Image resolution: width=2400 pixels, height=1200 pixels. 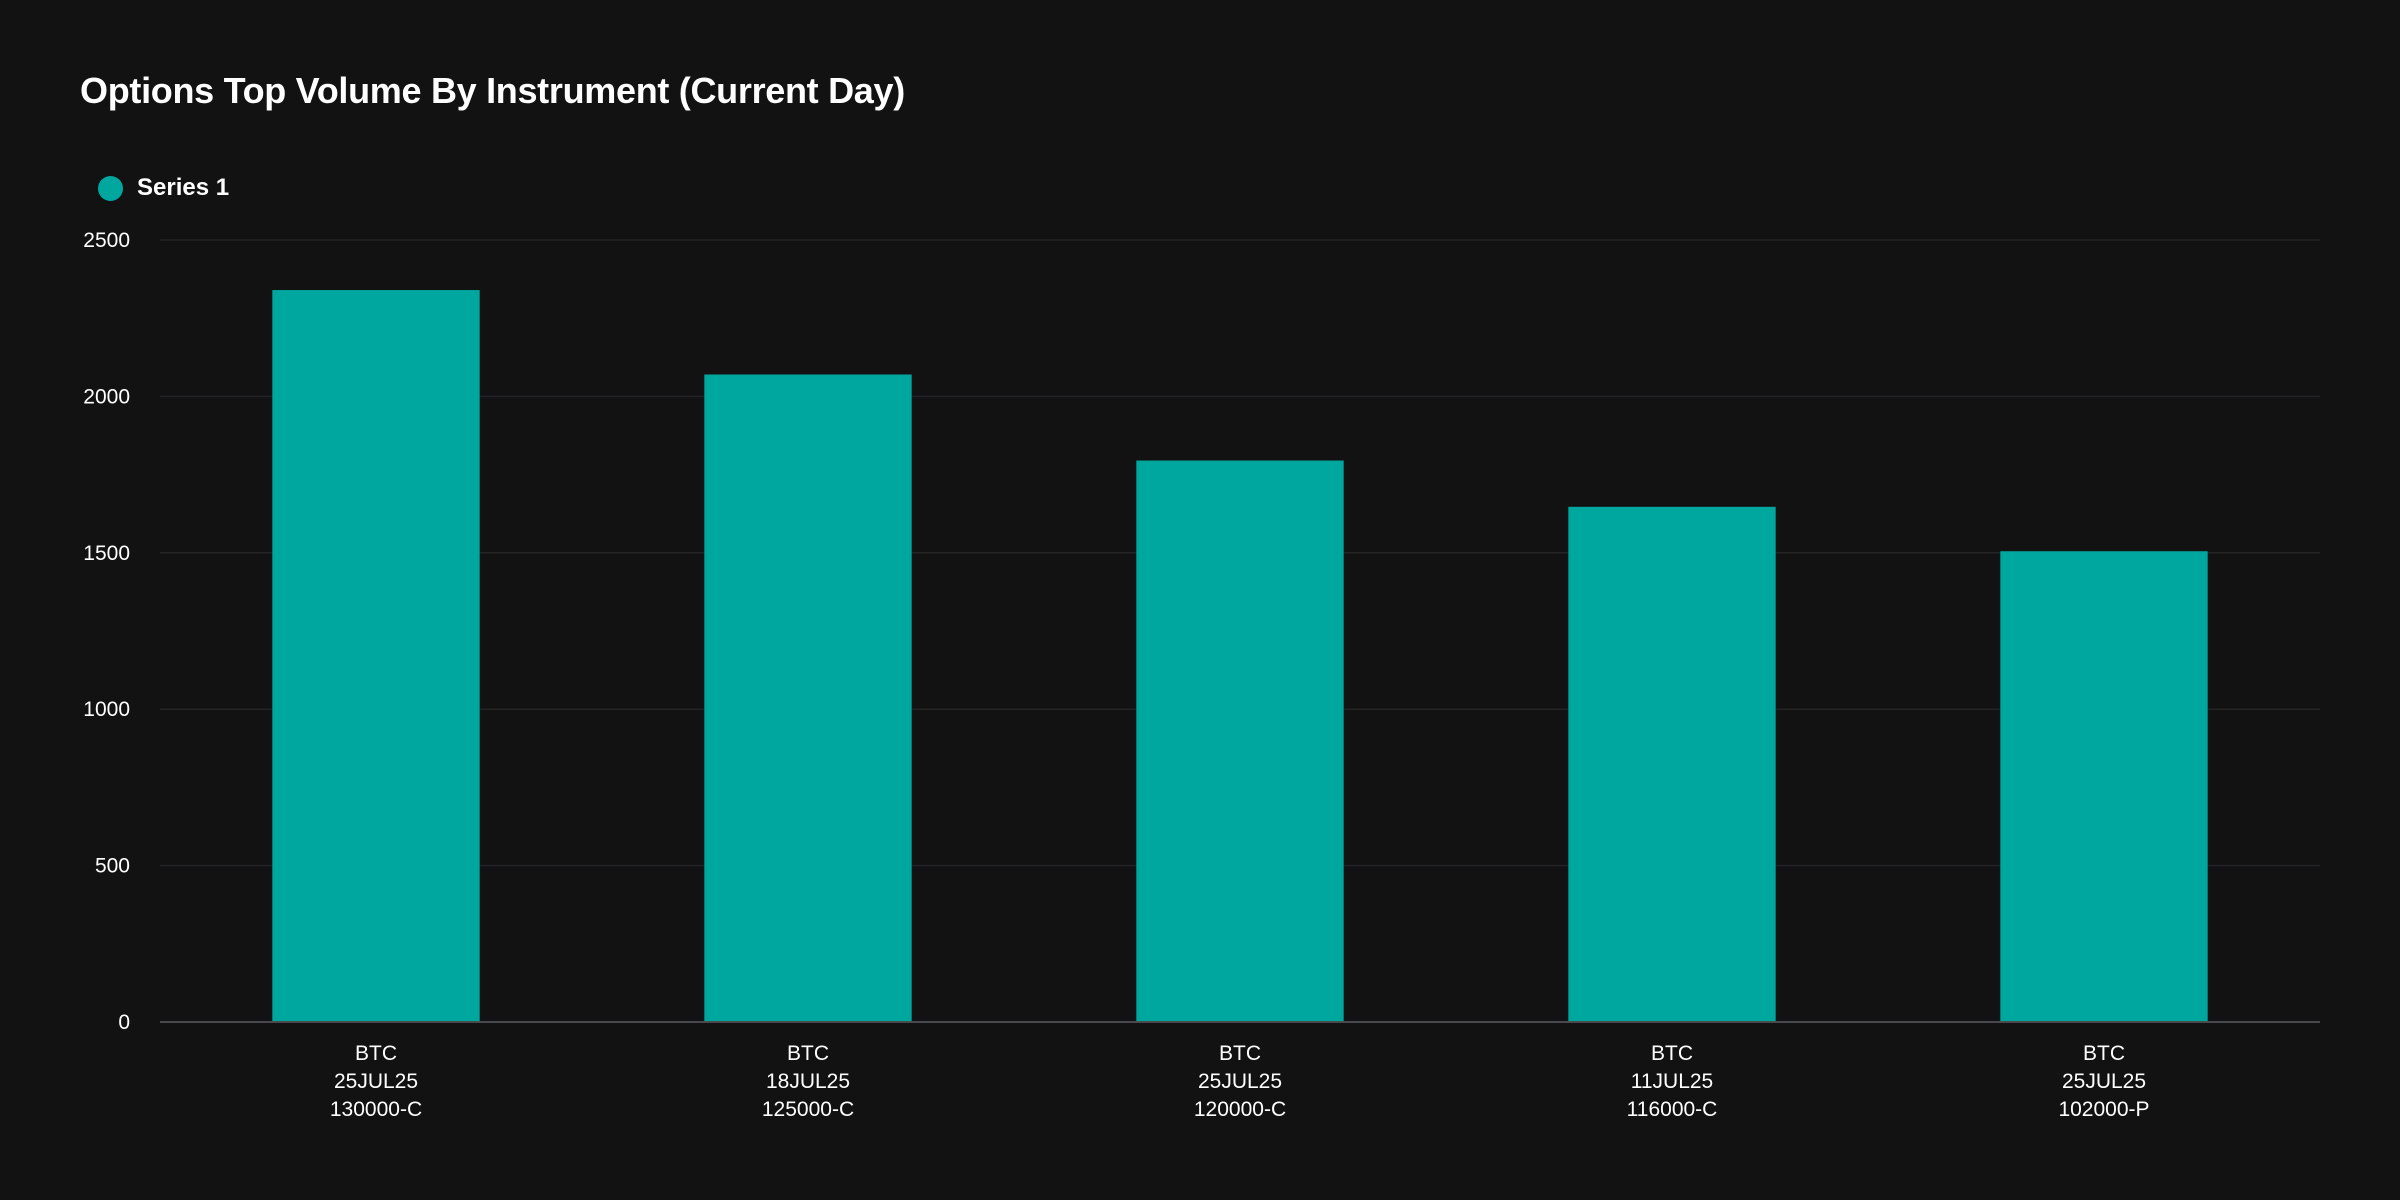 I want to click on x-tick-label: BTC 11JUL25 116000-C, so click(x=1672, y=1081).